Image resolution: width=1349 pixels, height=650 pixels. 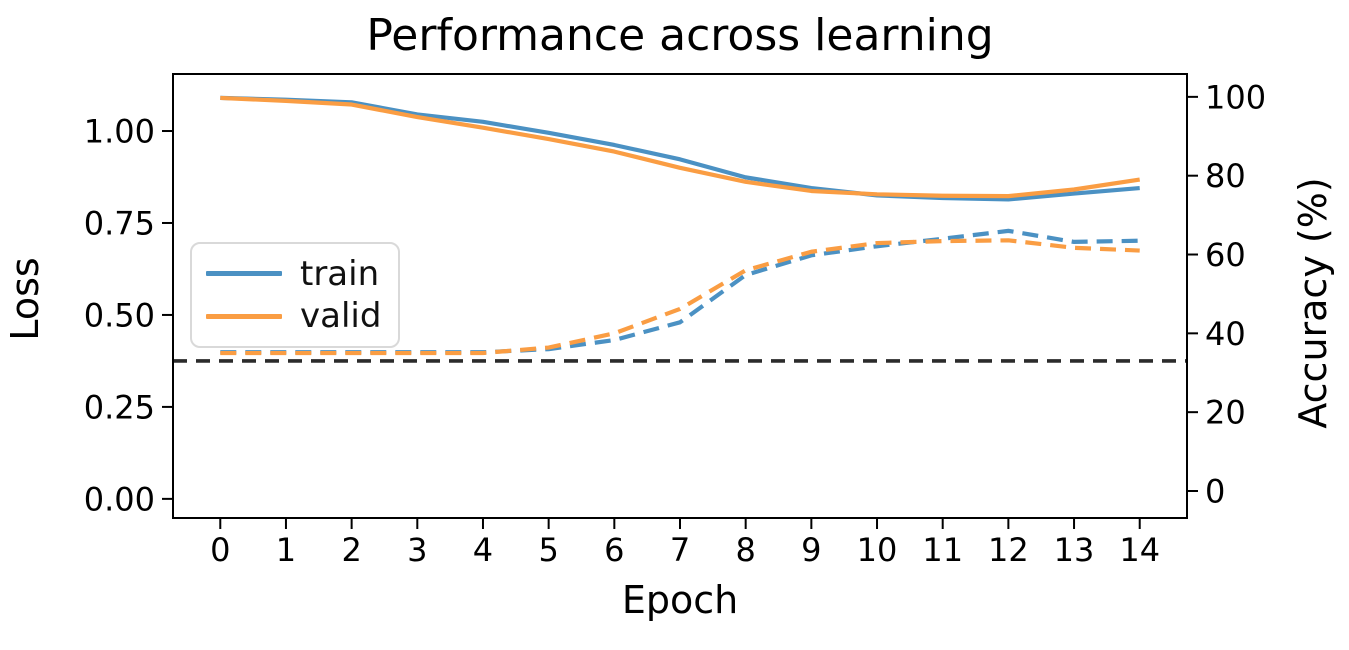 I want to click on x-tick-label: 1, so click(x=286, y=550).